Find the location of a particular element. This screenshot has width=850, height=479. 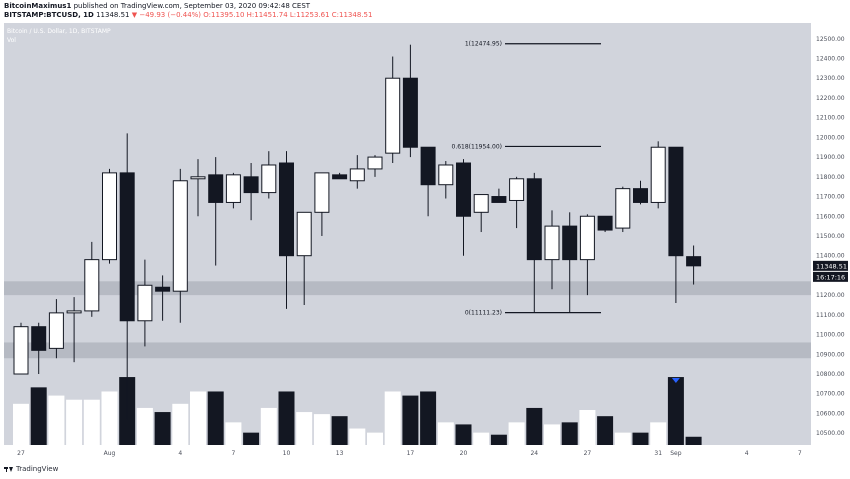

price-tick-label: 11600.00 is located at coordinates (830, 216).